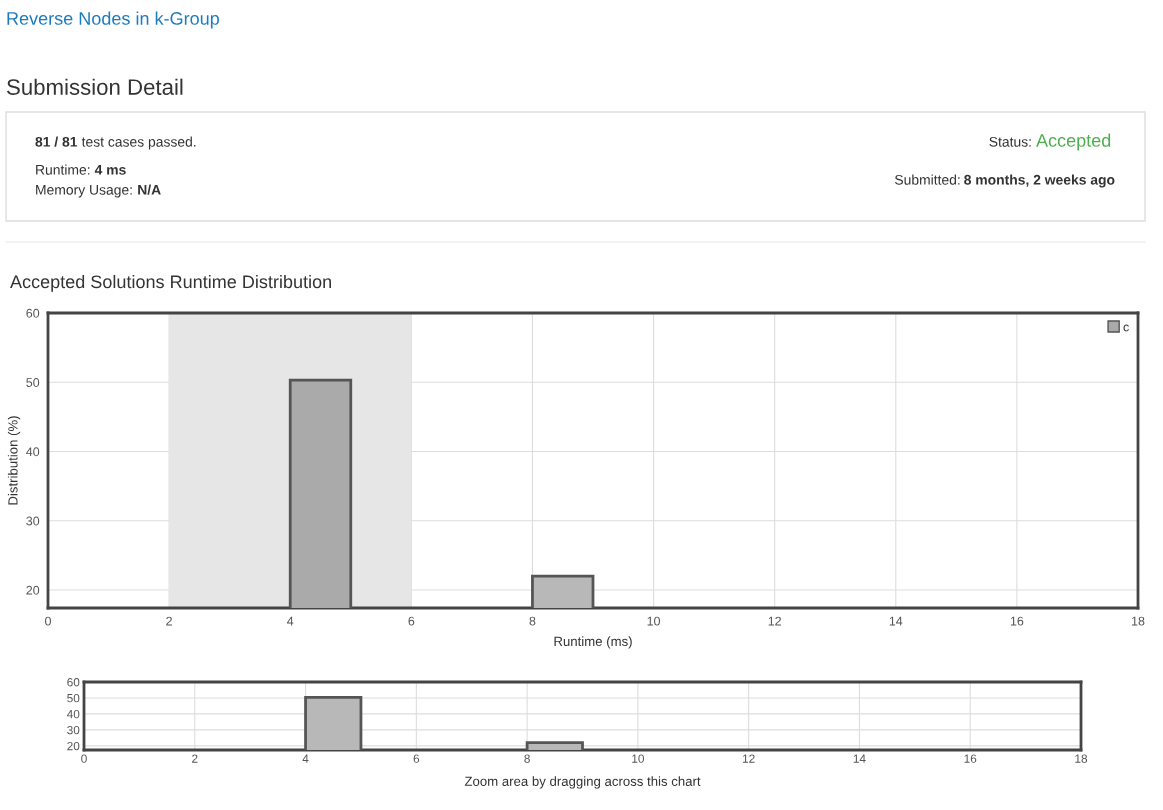  What do you see at coordinates (138, 143) in the screenshot?
I see `text: test cases passed.` at bounding box center [138, 143].